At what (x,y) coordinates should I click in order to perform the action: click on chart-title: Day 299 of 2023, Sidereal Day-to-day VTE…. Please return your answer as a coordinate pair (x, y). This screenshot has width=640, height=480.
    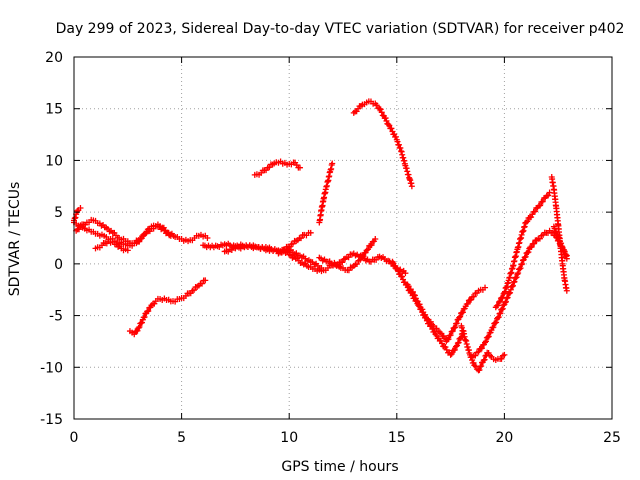
    Looking at the image, I should click on (340, 29).